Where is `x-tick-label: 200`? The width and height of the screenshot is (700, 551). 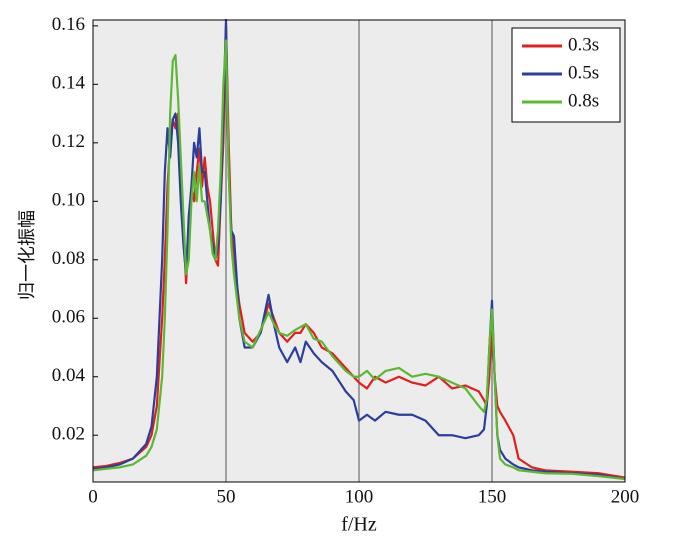 x-tick-label: 200 is located at coordinates (625, 496).